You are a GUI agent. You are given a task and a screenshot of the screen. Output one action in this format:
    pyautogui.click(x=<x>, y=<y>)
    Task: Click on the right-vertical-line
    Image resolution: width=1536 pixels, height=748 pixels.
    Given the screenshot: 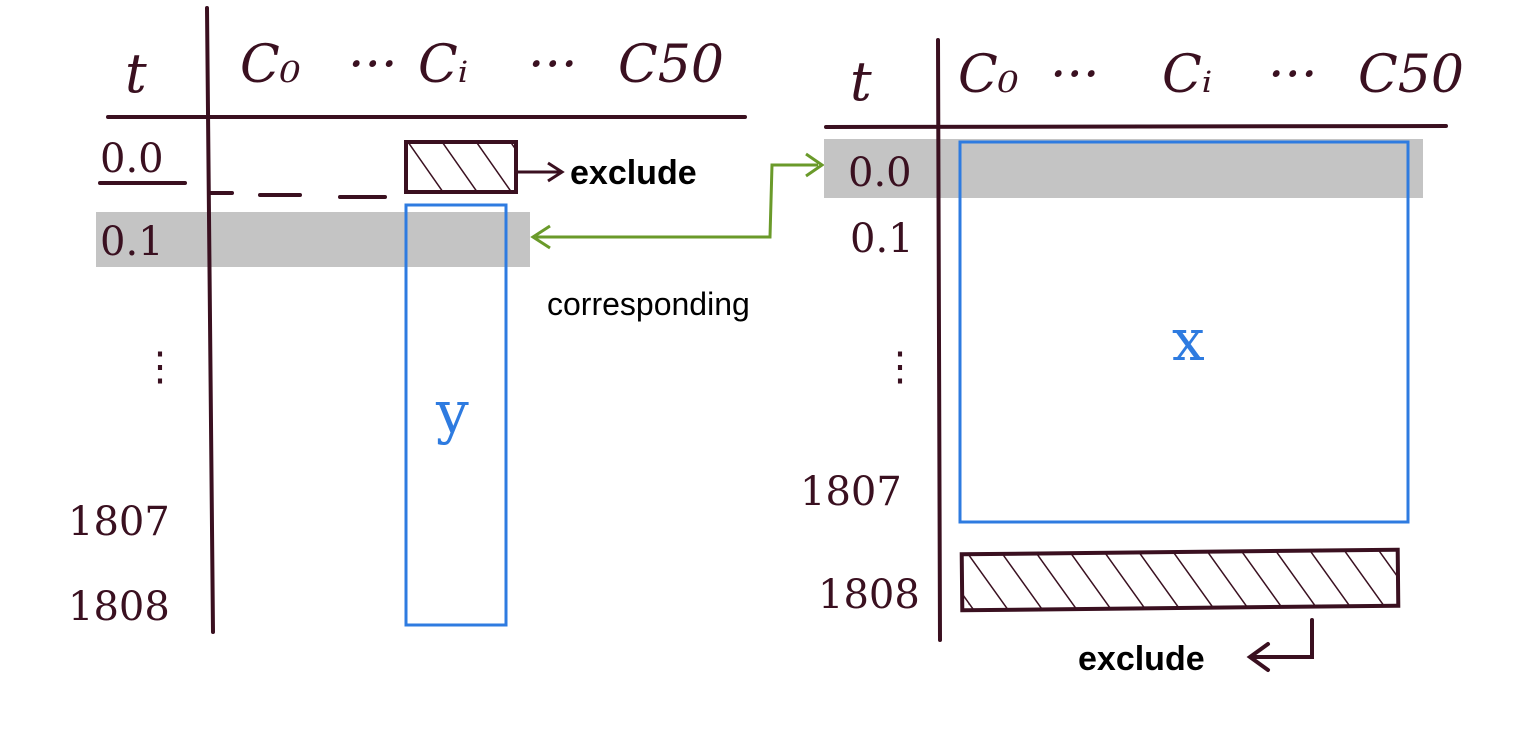 What is the action you would take?
    pyautogui.click(x=939, y=340)
    